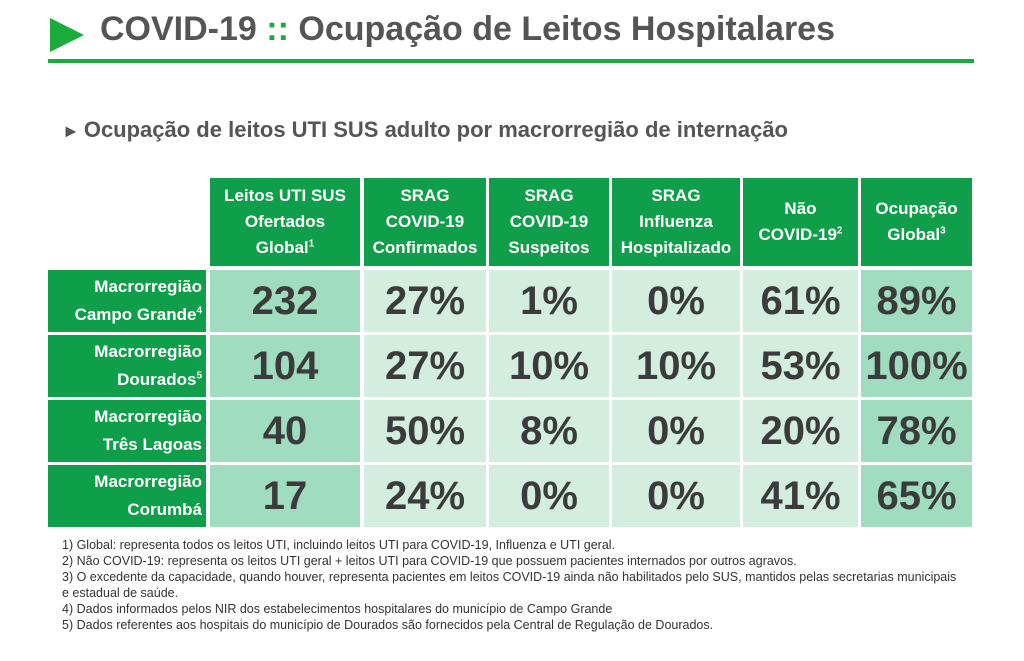 This screenshot has width=1024, height=661. What do you see at coordinates (549, 301) in the screenshot?
I see `table-cell: 1%` at bounding box center [549, 301].